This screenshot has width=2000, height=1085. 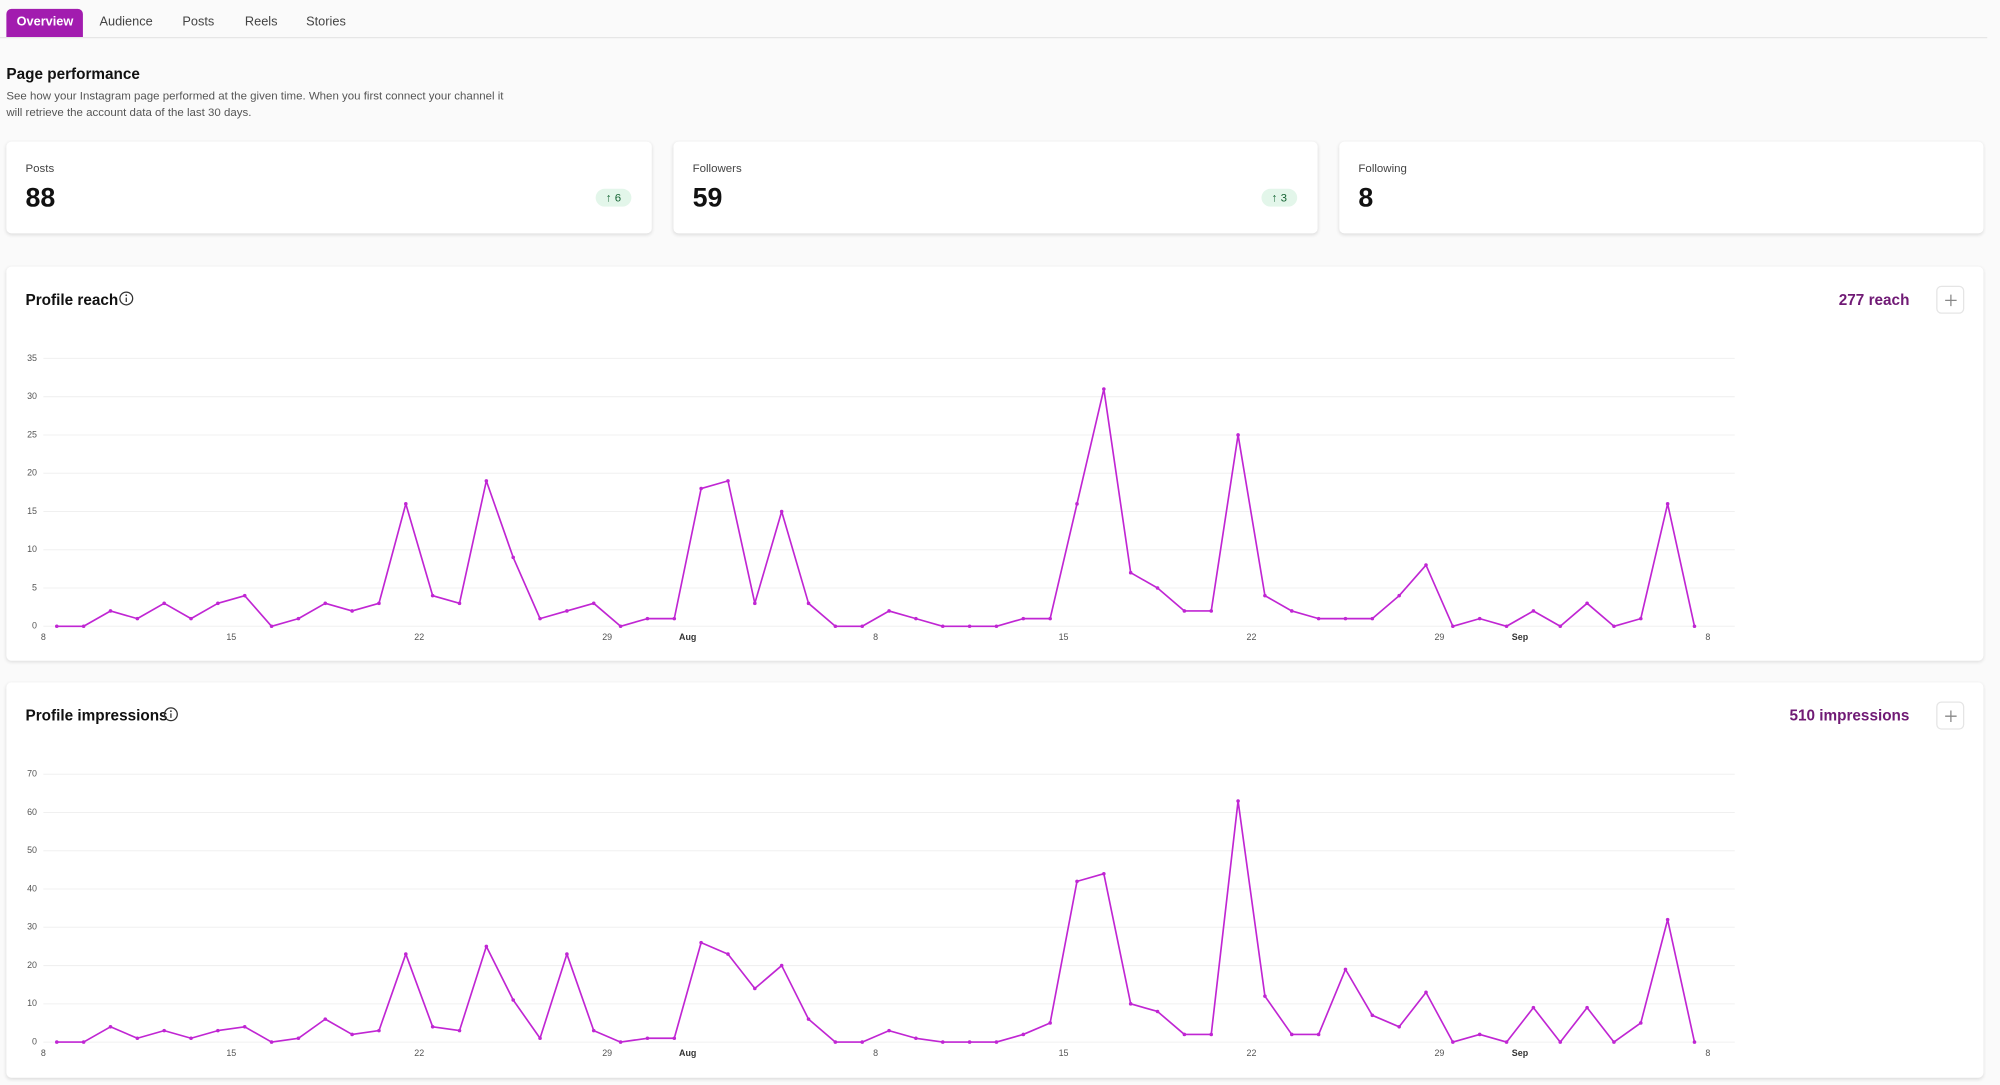 What do you see at coordinates (717, 168) in the screenshot?
I see `stat-label: Followers` at bounding box center [717, 168].